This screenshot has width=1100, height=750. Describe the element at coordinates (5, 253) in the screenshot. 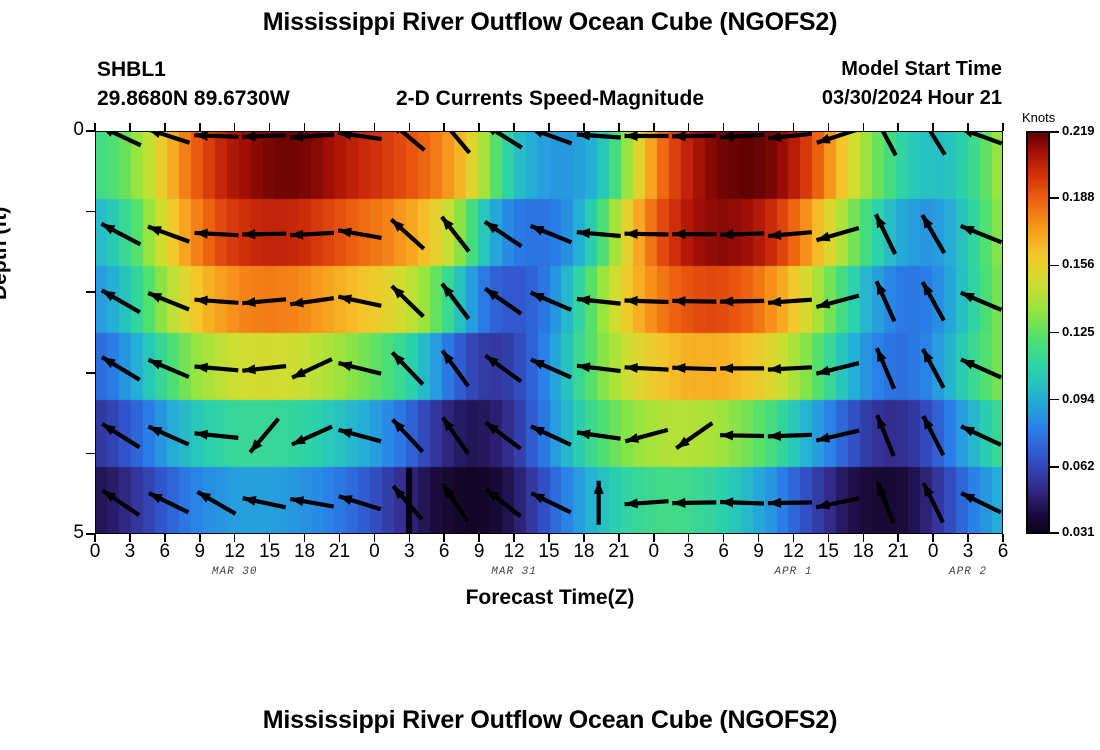

I see `y-axis-title: Depth (ft)` at that location.